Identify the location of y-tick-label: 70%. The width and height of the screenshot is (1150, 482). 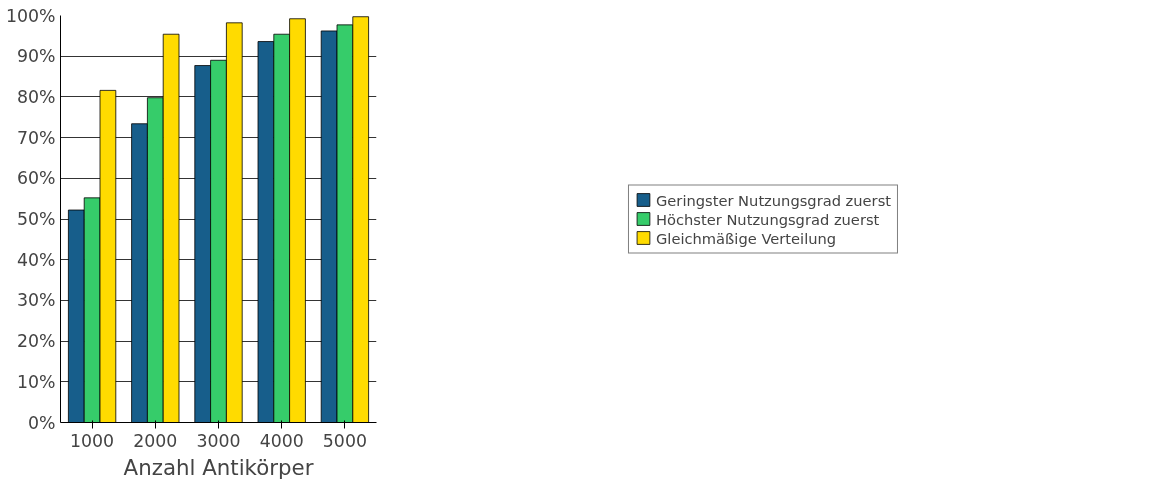
(36, 137).